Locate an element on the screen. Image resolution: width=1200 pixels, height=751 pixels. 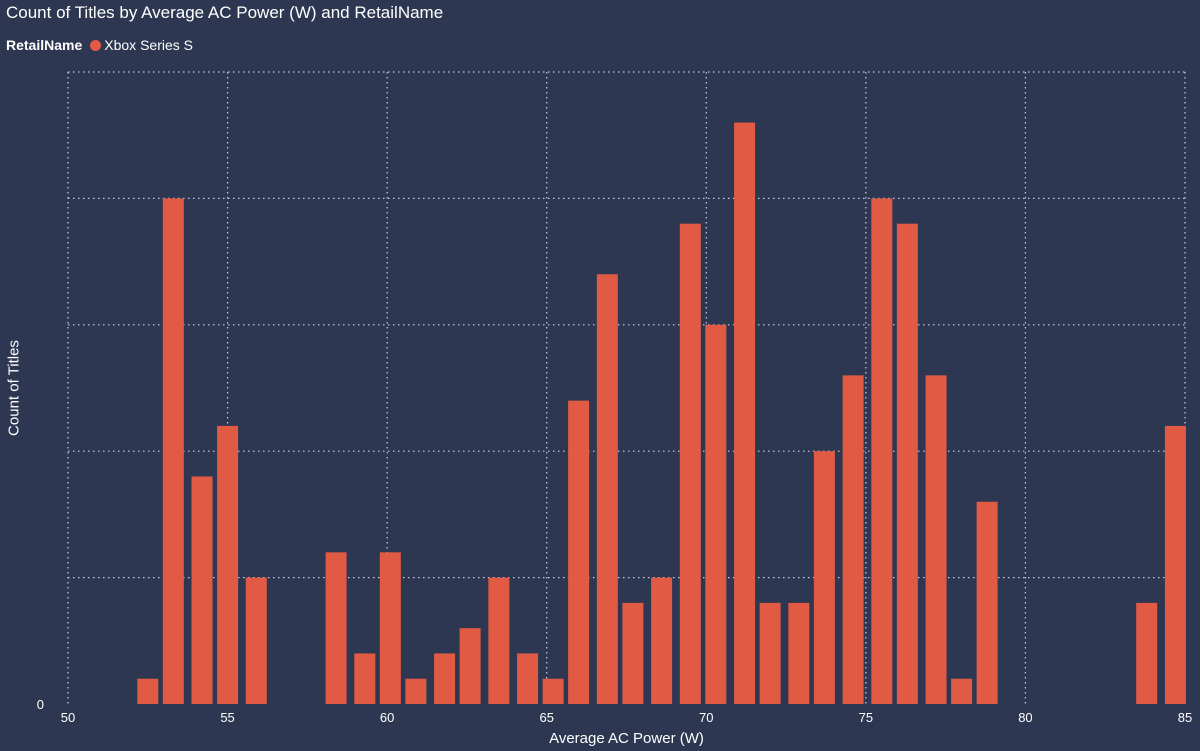
x-tick-label: 75 is located at coordinates (866, 717).